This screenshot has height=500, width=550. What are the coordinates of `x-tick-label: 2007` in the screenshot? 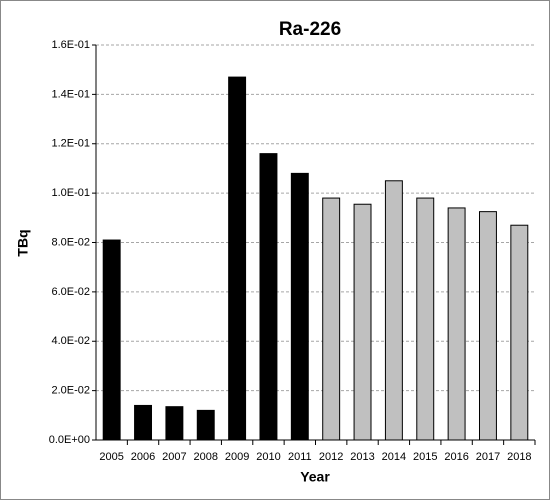 It's located at (174, 457).